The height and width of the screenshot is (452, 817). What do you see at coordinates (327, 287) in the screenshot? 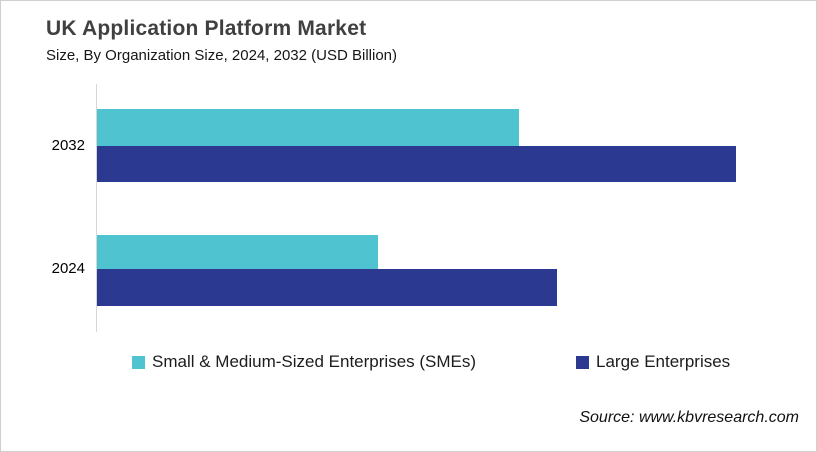
I see `bar-large-2024` at bounding box center [327, 287].